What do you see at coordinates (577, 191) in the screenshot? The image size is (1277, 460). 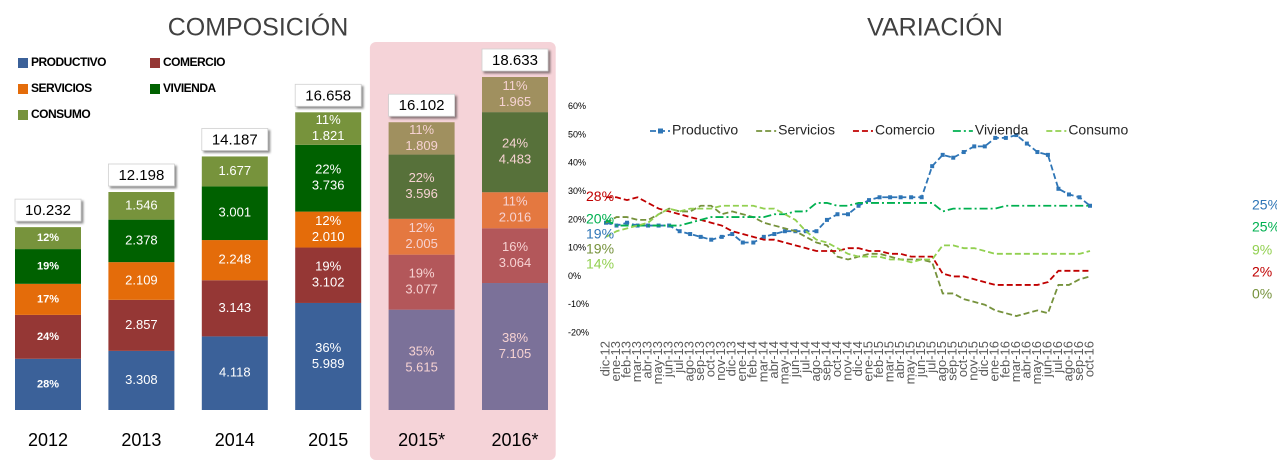 I see `y-tick-label: 30%` at bounding box center [577, 191].